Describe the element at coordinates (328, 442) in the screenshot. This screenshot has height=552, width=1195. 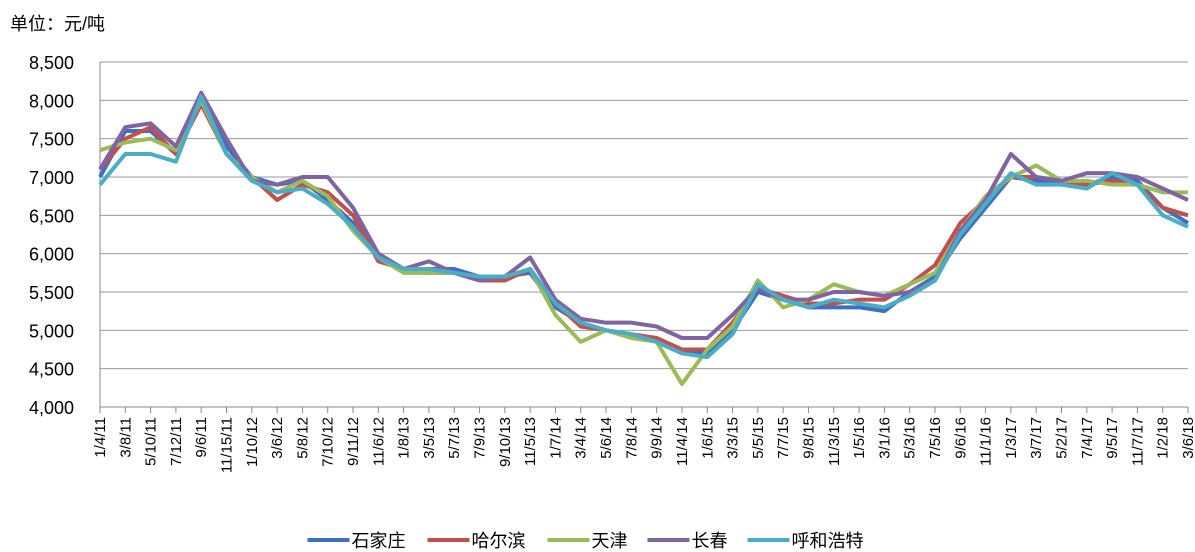
I see `x-tick-label: 7/10/12` at that location.